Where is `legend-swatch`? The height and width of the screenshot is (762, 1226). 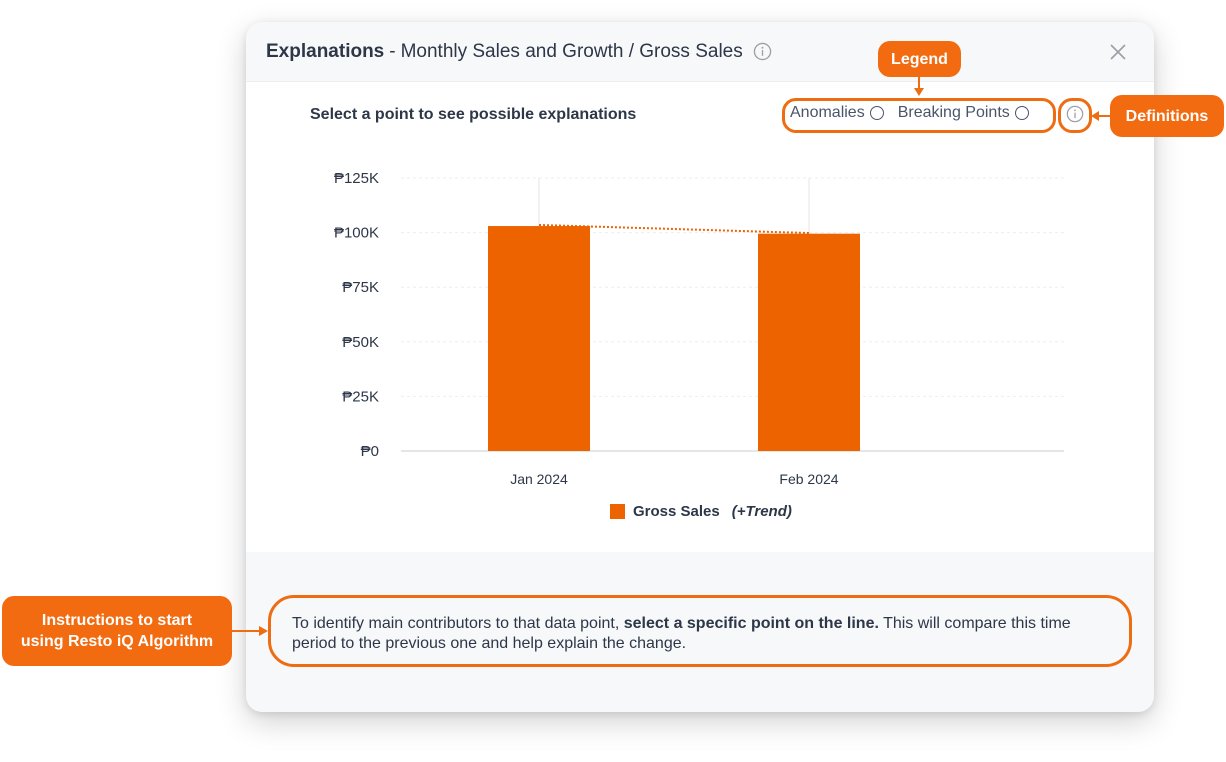
legend-swatch is located at coordinates (617, 511).